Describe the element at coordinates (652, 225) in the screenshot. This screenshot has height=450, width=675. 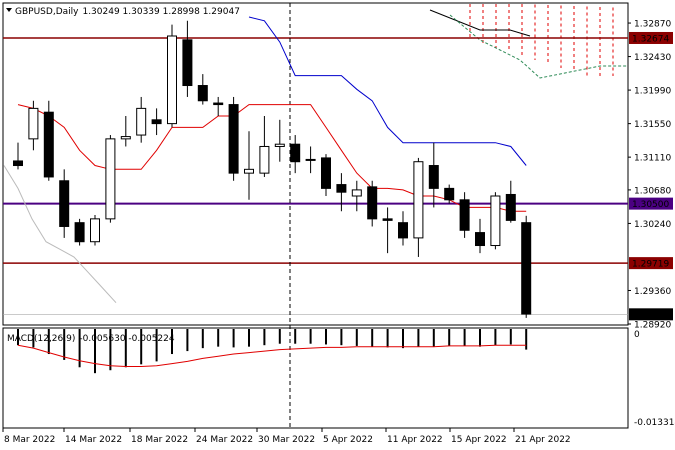
I see `price-tick-label: 1.30240` at that location.